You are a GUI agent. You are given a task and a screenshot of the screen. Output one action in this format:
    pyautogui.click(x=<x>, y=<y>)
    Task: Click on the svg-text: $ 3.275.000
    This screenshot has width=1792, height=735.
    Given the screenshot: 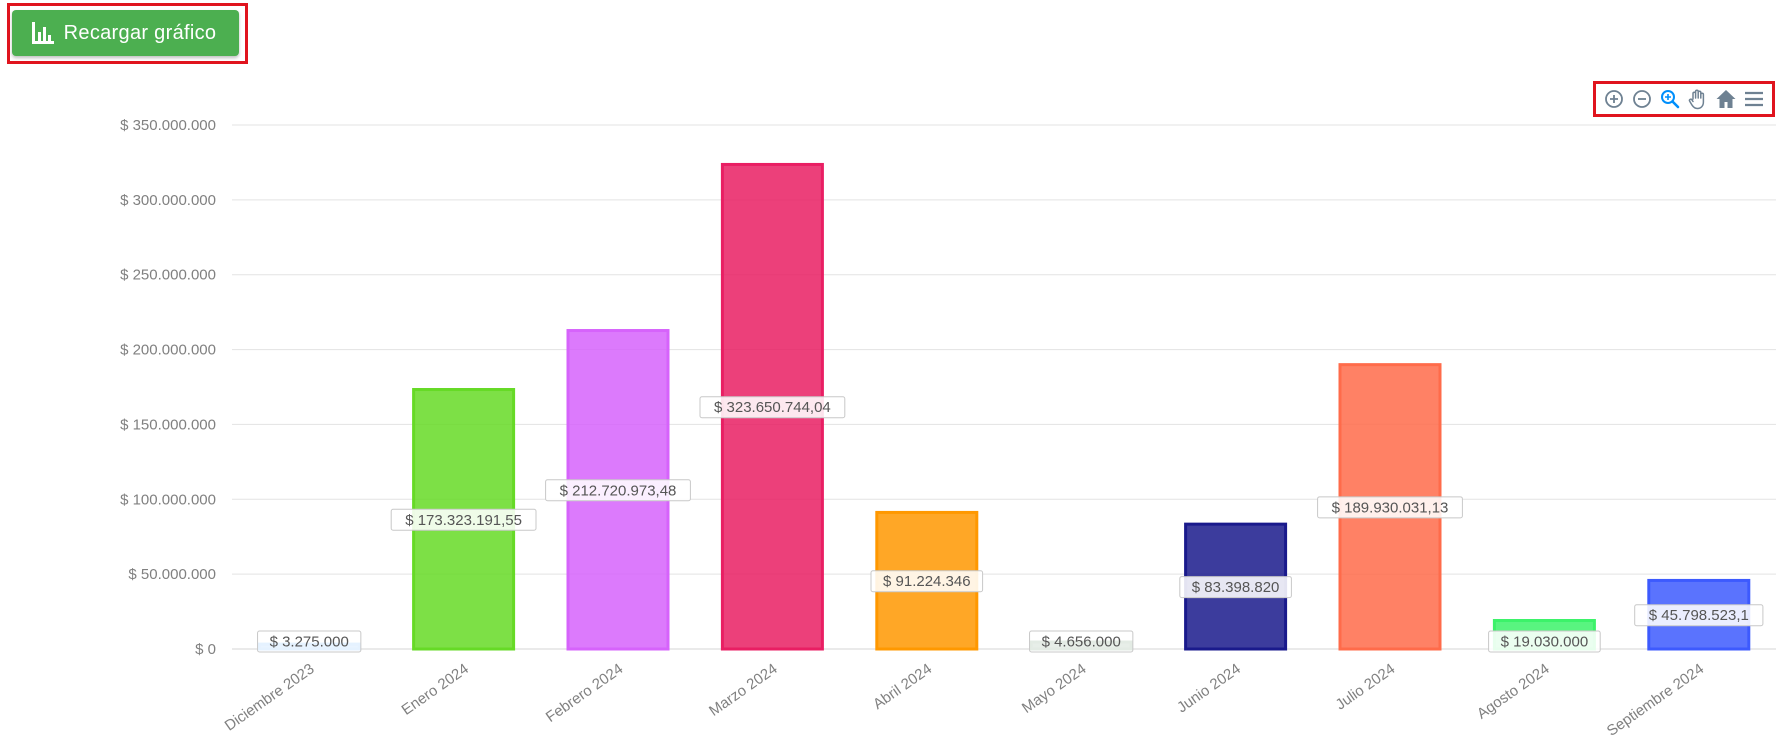 What is the action you would take?
    pyautogui.click(x=309, y=642)
    